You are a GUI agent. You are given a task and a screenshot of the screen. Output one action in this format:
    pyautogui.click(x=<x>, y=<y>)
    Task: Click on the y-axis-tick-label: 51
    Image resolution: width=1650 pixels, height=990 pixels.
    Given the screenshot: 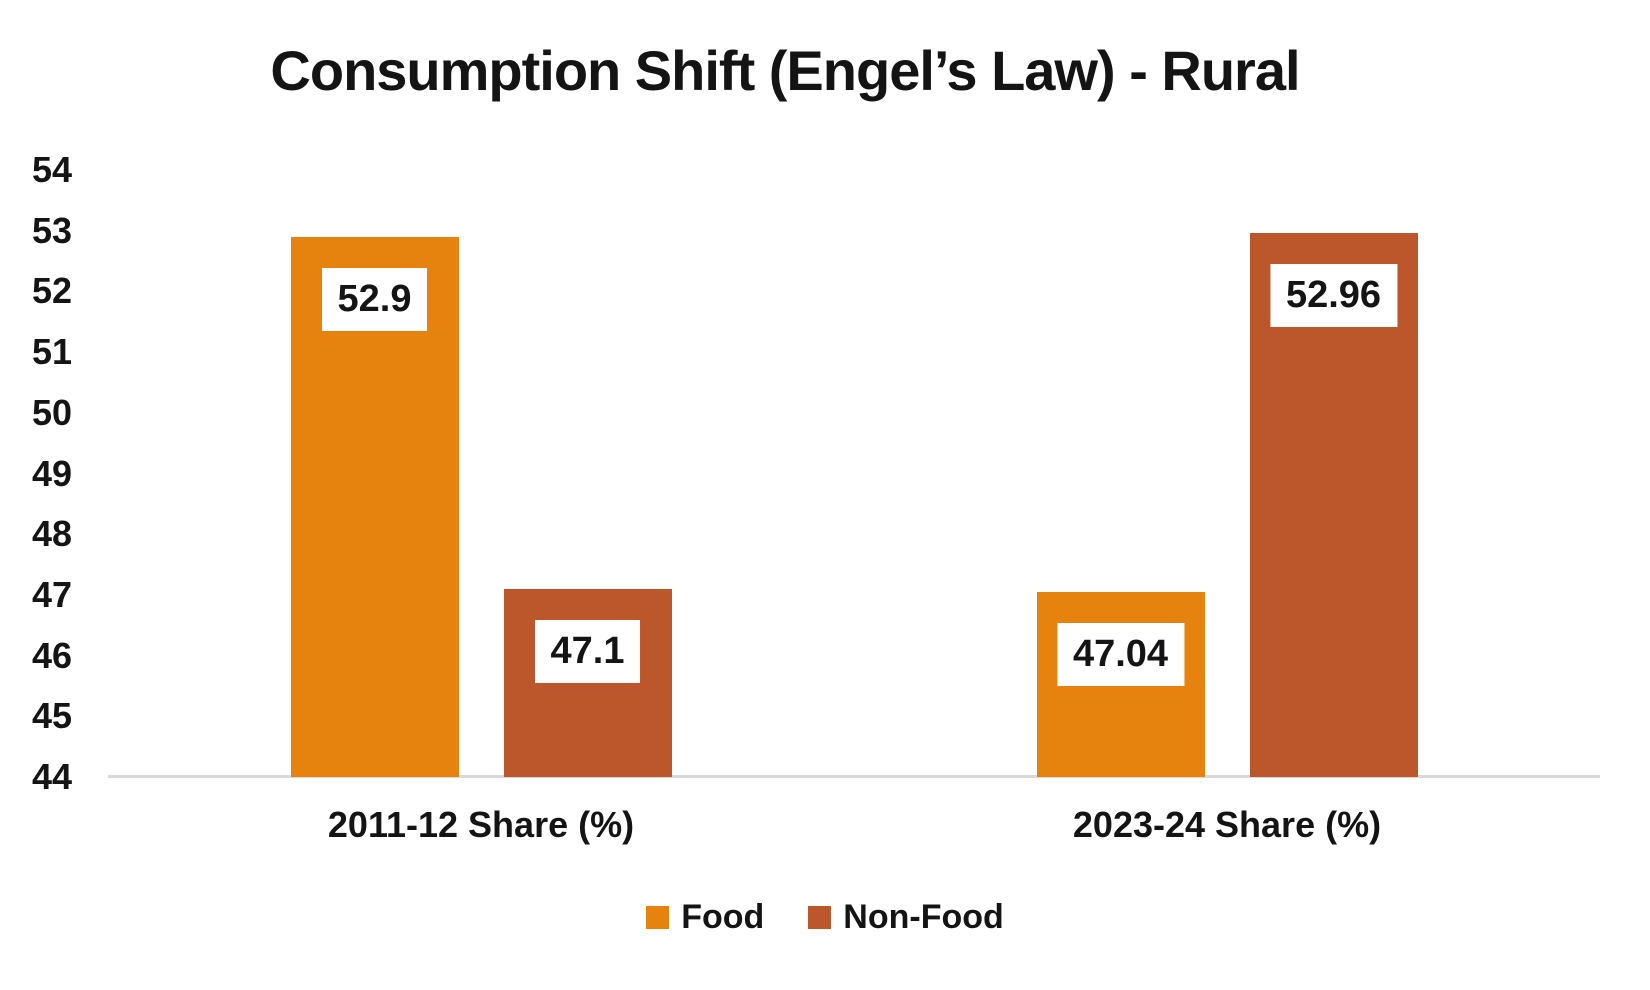 What is the action you would take?
    pyautogui.click(x=51, y=352)
    